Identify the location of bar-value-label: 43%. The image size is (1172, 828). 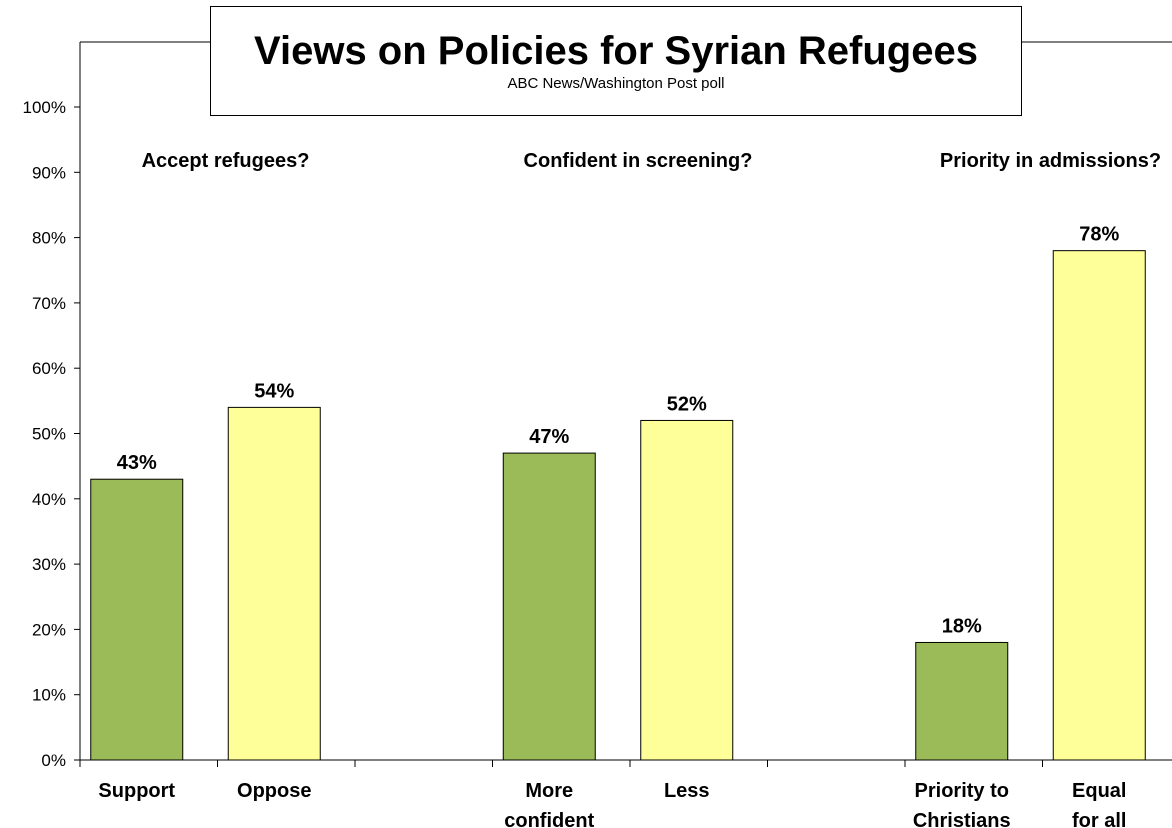
(137, 463).